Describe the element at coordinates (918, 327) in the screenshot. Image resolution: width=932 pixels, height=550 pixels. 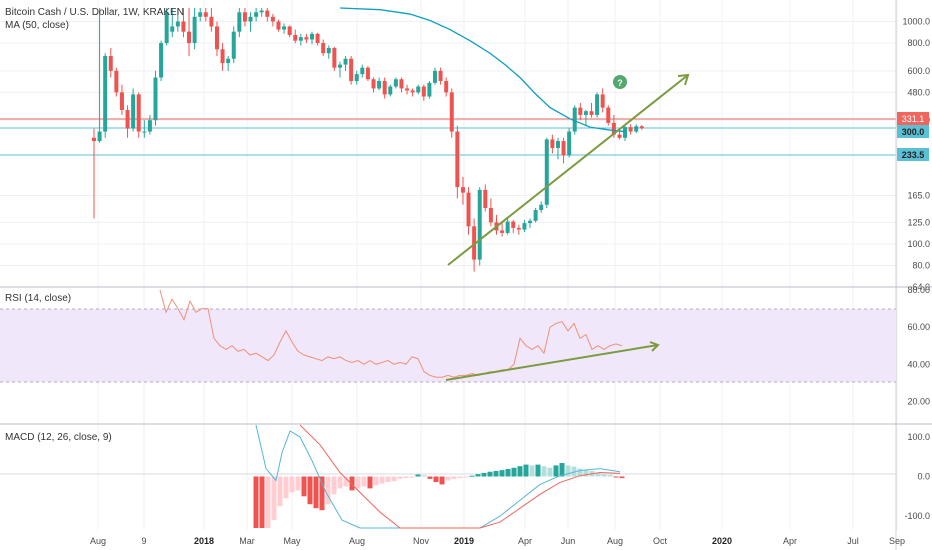
I see `rsi-tick-label: 60.00` at that location.